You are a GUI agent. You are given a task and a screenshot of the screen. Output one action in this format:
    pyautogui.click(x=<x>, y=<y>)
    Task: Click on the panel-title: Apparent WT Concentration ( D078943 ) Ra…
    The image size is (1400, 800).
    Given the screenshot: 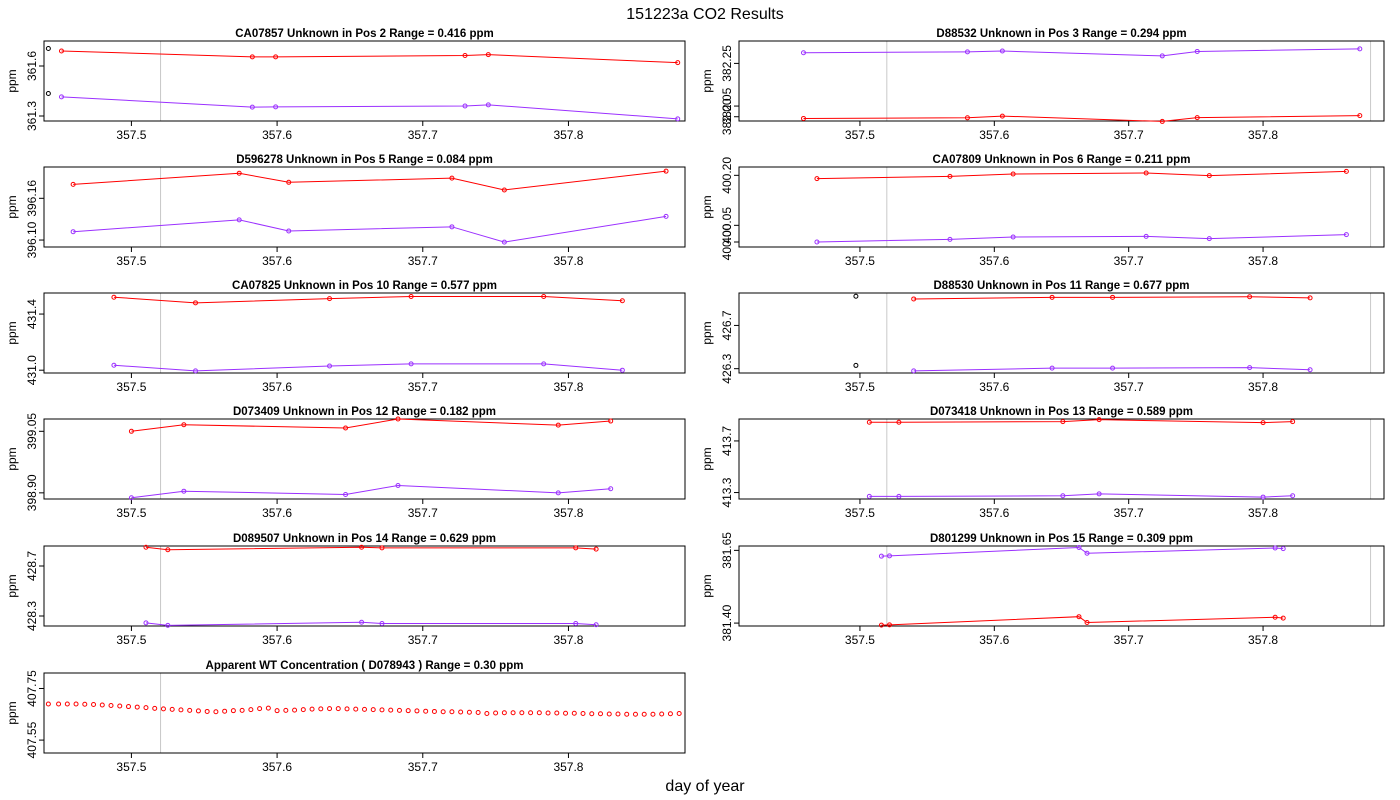 What is the action you would take?
    pyautogui.click(x=365, y=666)
    